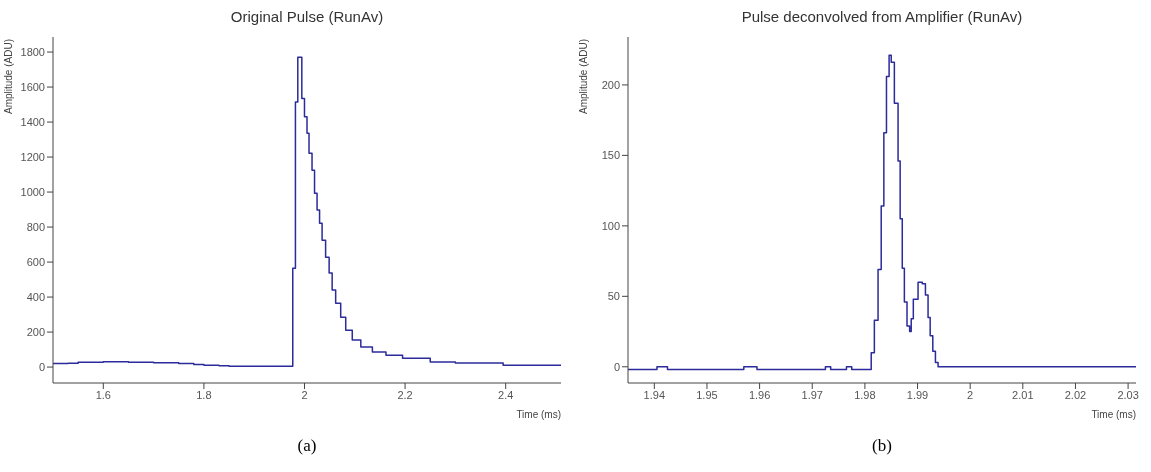 The image size is (1151, 472). What do you see at coordinates (35, 226) in the screenshot?
I see `y-tick-label: 800` at bounding box center [35, 226].